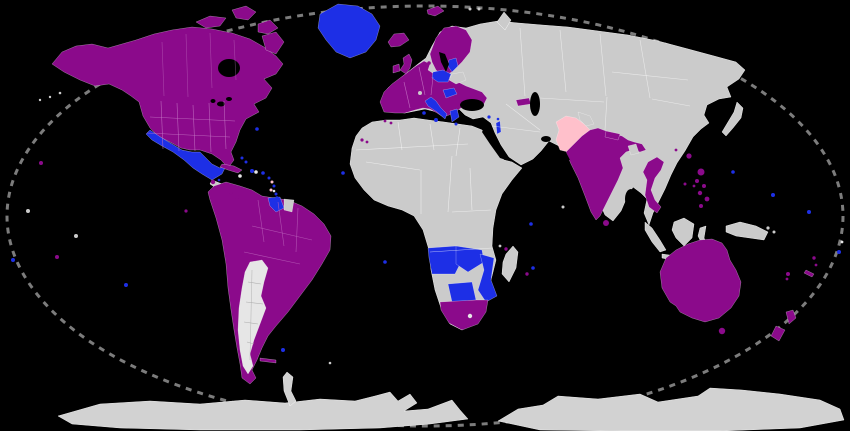 The image size is (850, 431). What do you see at coordinates (343, 173) in the screenshot?
I see `cape-verde` at bounding box center [343, 173].